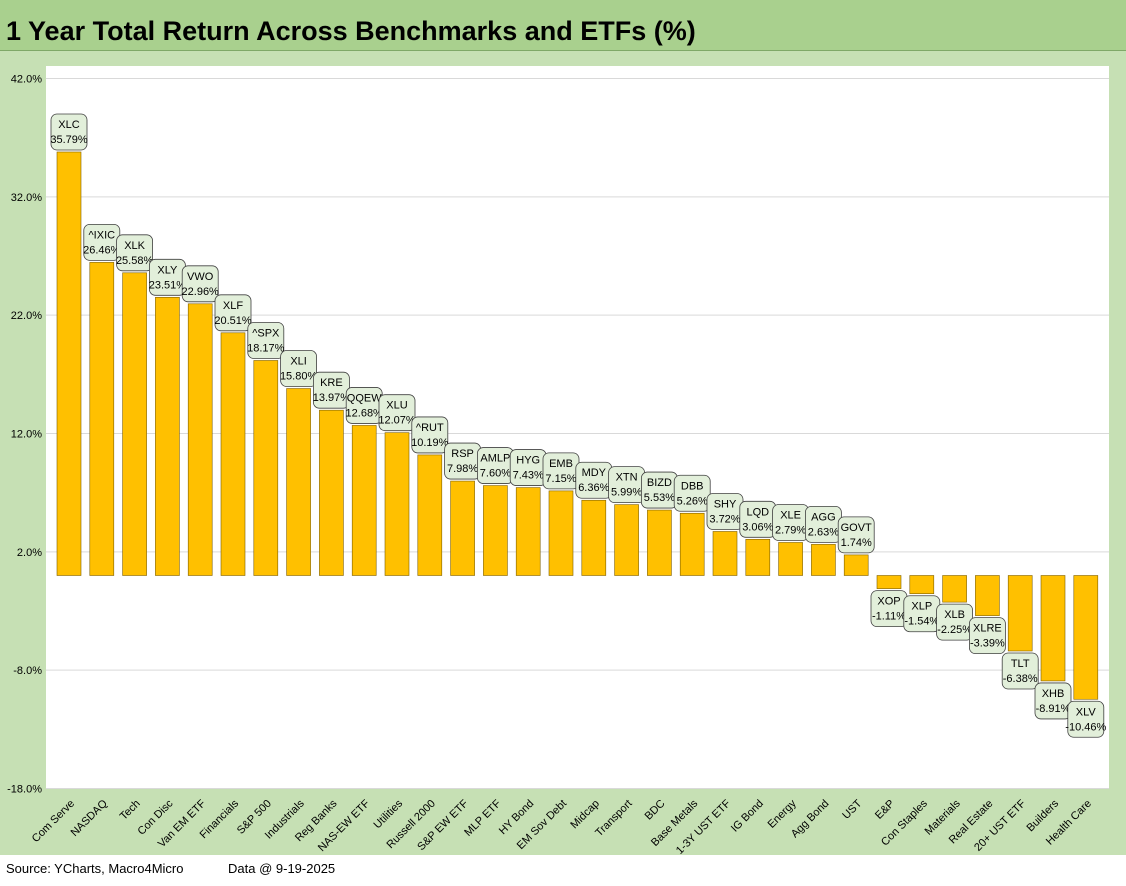  Describe the element at coordinates (747, 816) in the screenshot. I see `x-tick-label: IG Bond` at that location.